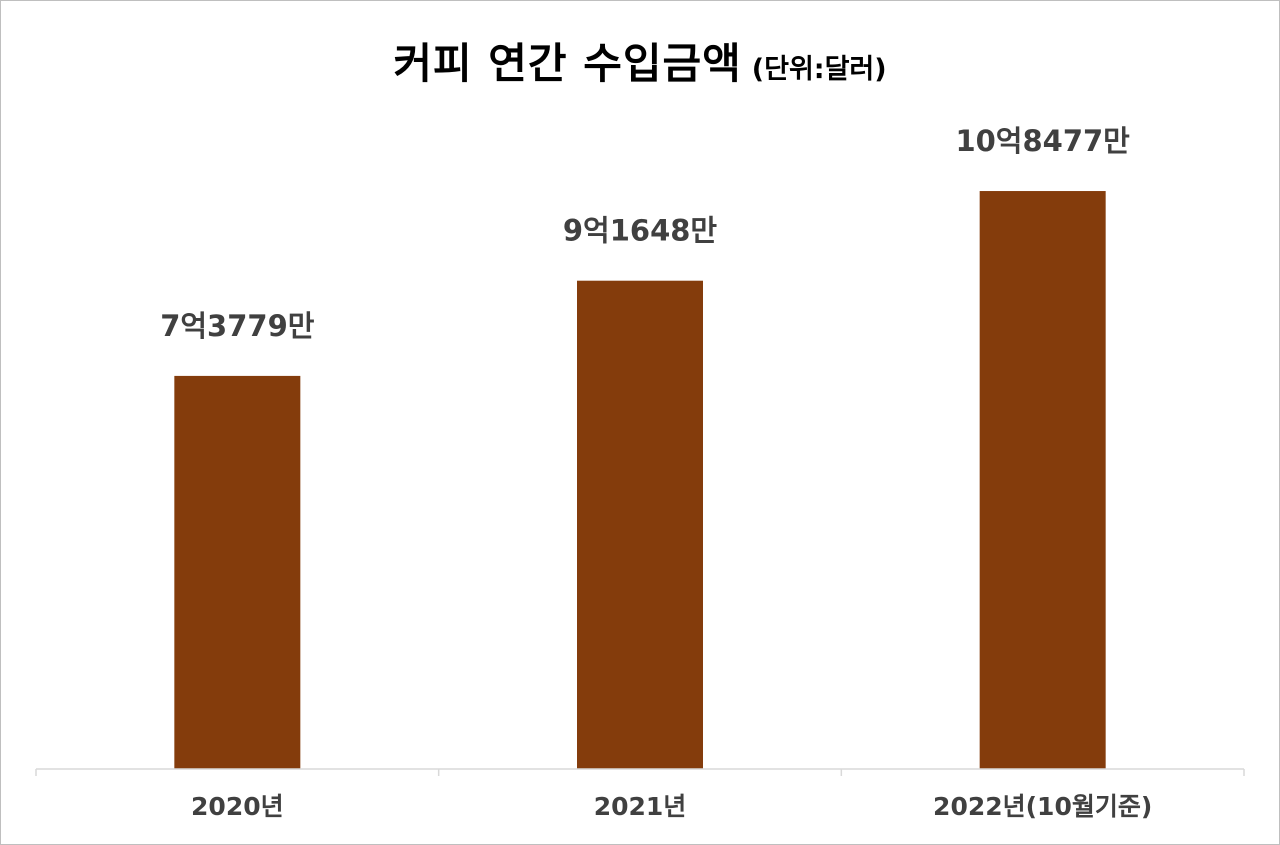 The image size is (1280, 845). Describe the element at coordinates (819, 69) in the screenshot. I see `chart-subtitle: (단위:달러)` at that location.